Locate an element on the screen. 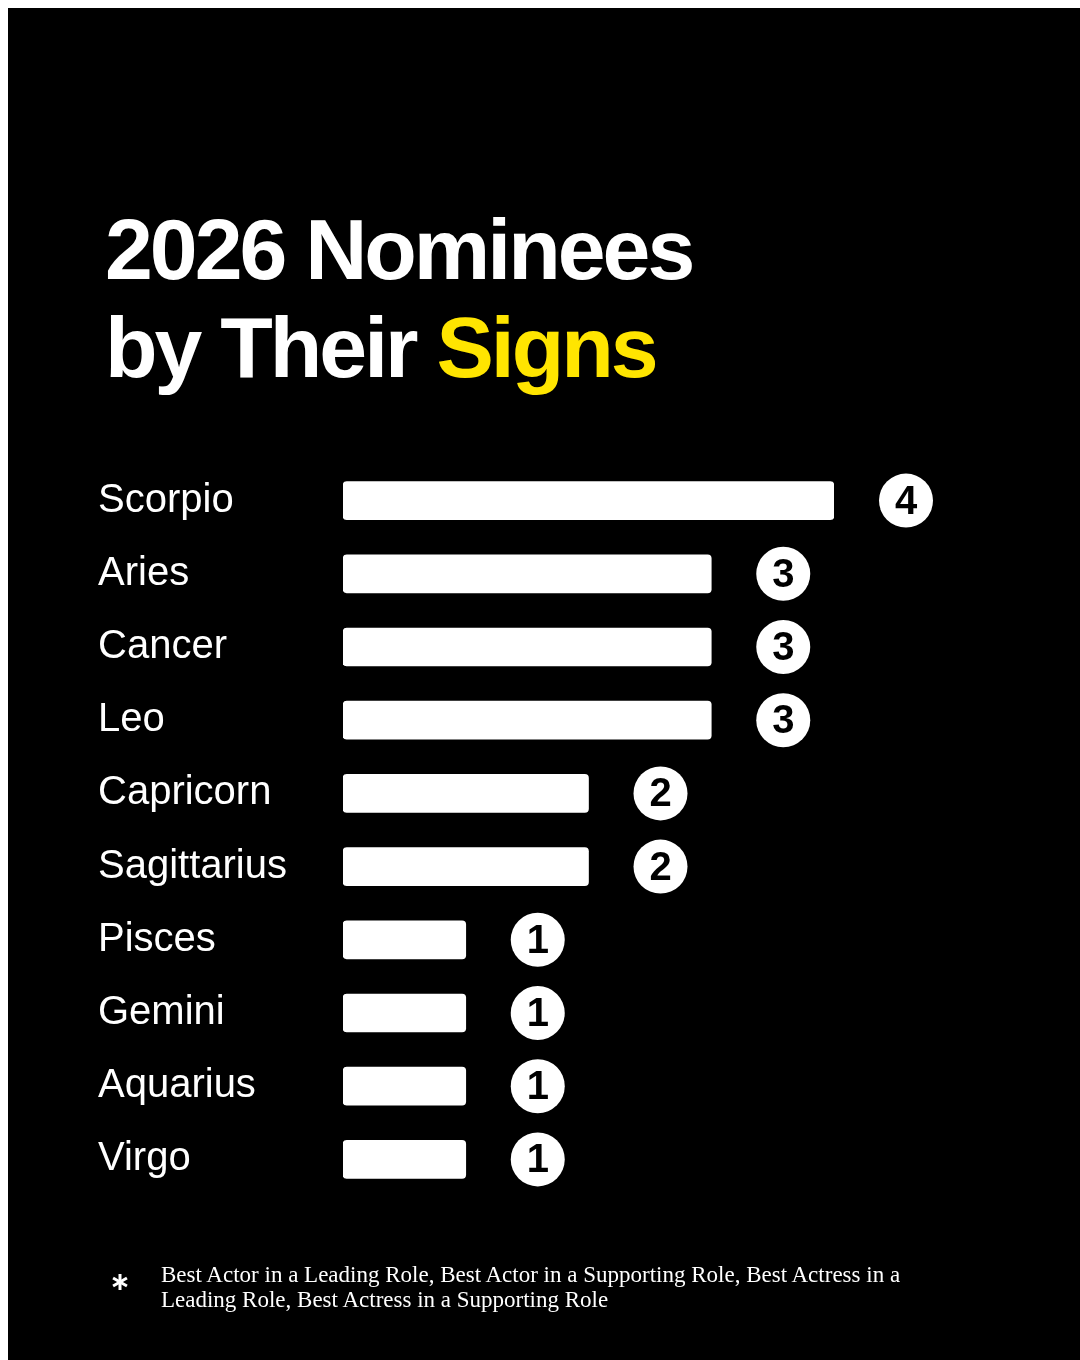 The image size is (1080, 1360). y-tick-label: Aquarius is located at coordinates (177, 1083).